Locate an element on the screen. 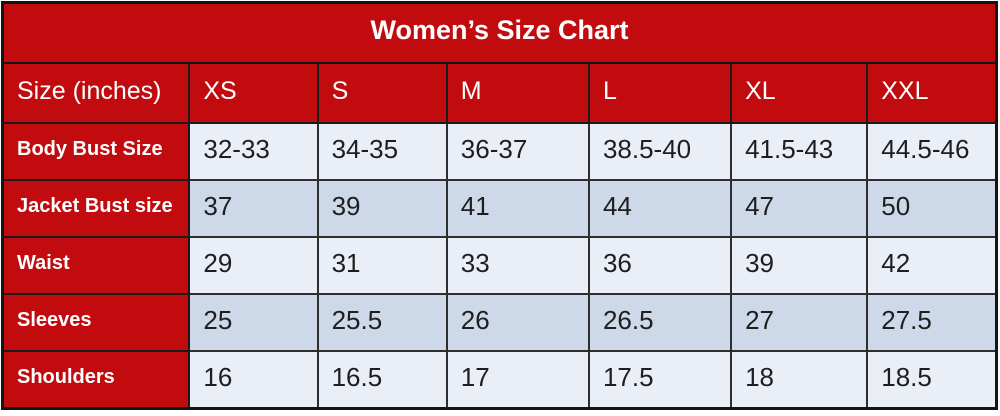  size-cell: 44.5-46 is located at coordinates (932, 151).